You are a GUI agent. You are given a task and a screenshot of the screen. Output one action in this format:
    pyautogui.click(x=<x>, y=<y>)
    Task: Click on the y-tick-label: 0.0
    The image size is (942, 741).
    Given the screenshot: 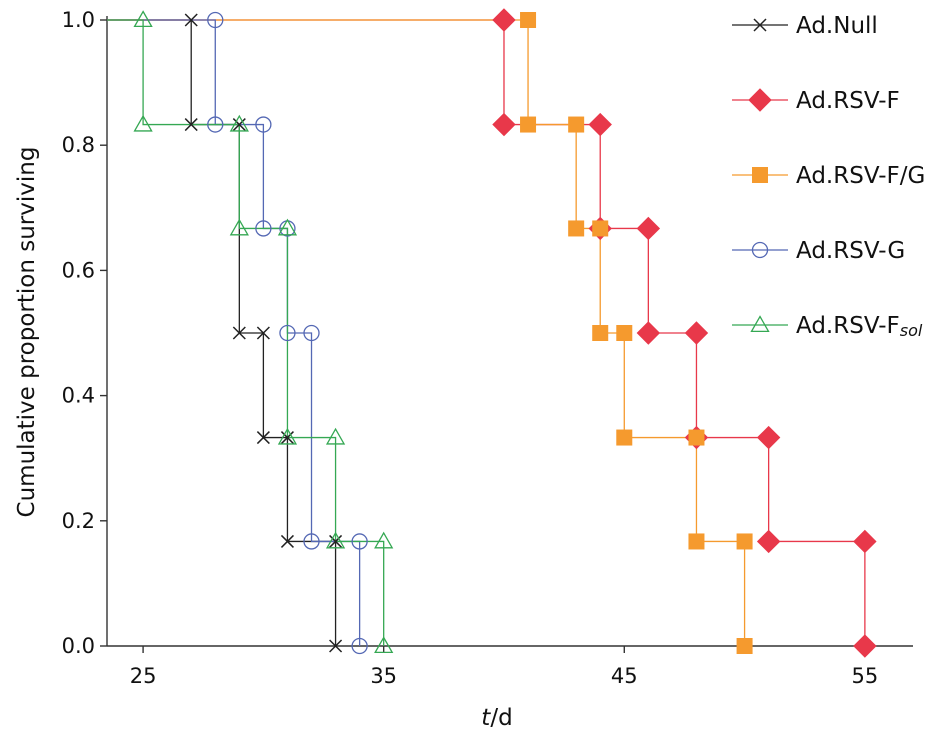 What is the action you would take?
    pyautogui.click(x=78, y=646)
    